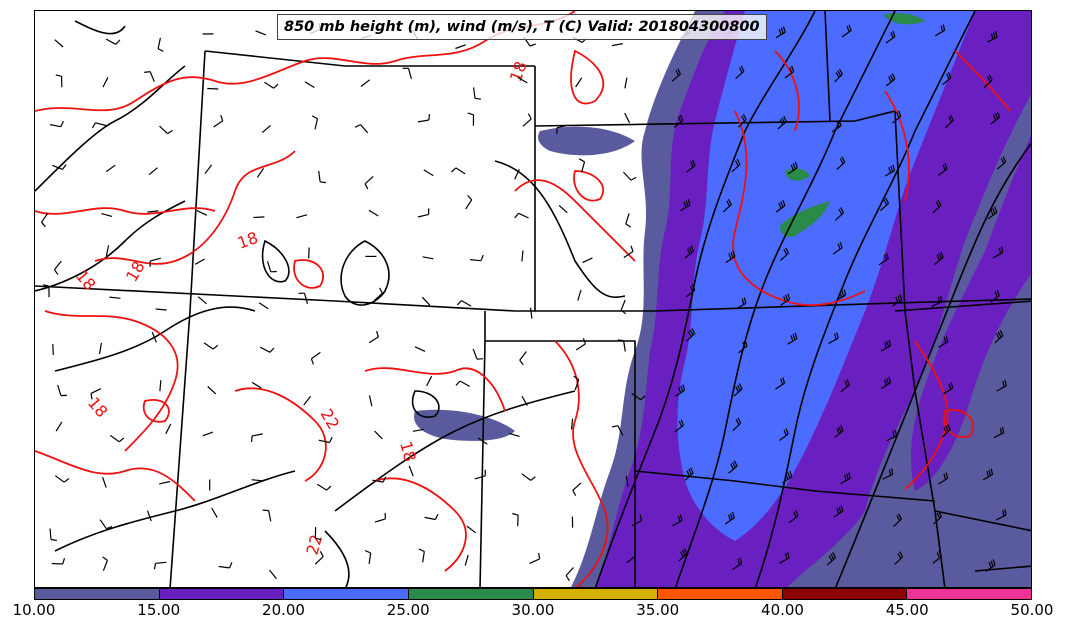  What do you see at coordinates (98, 407) in the screenshot?
I see `temp-label: 18` at bounding box center [98, 407].